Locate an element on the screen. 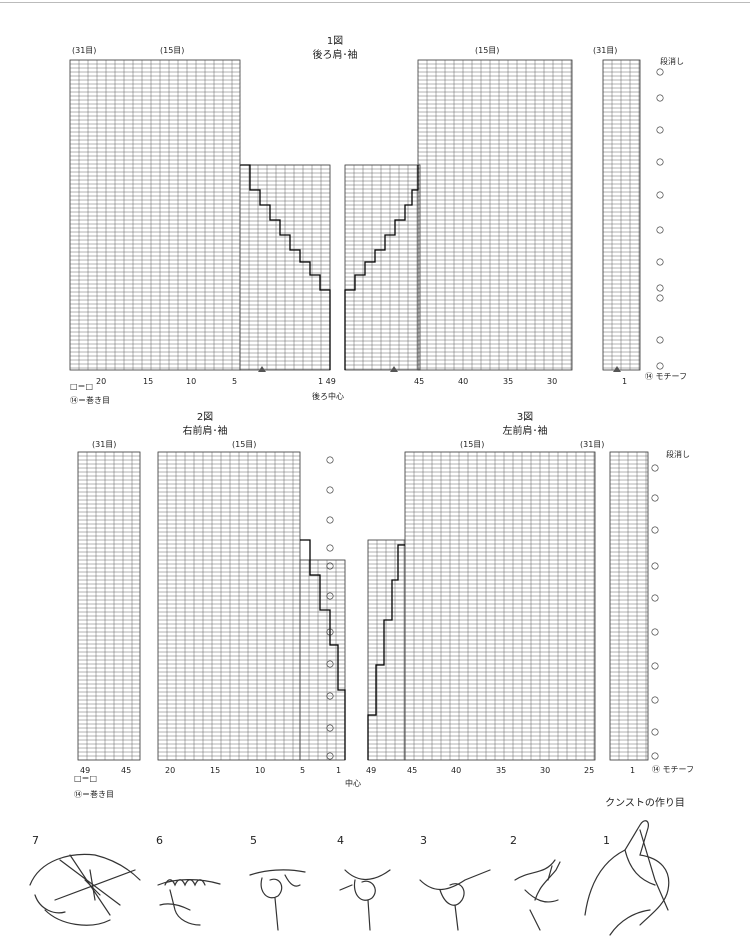 The width and height of the screenshot is (750, 950). fig3-tick-45: 45 is located at coordinates (412, 770).